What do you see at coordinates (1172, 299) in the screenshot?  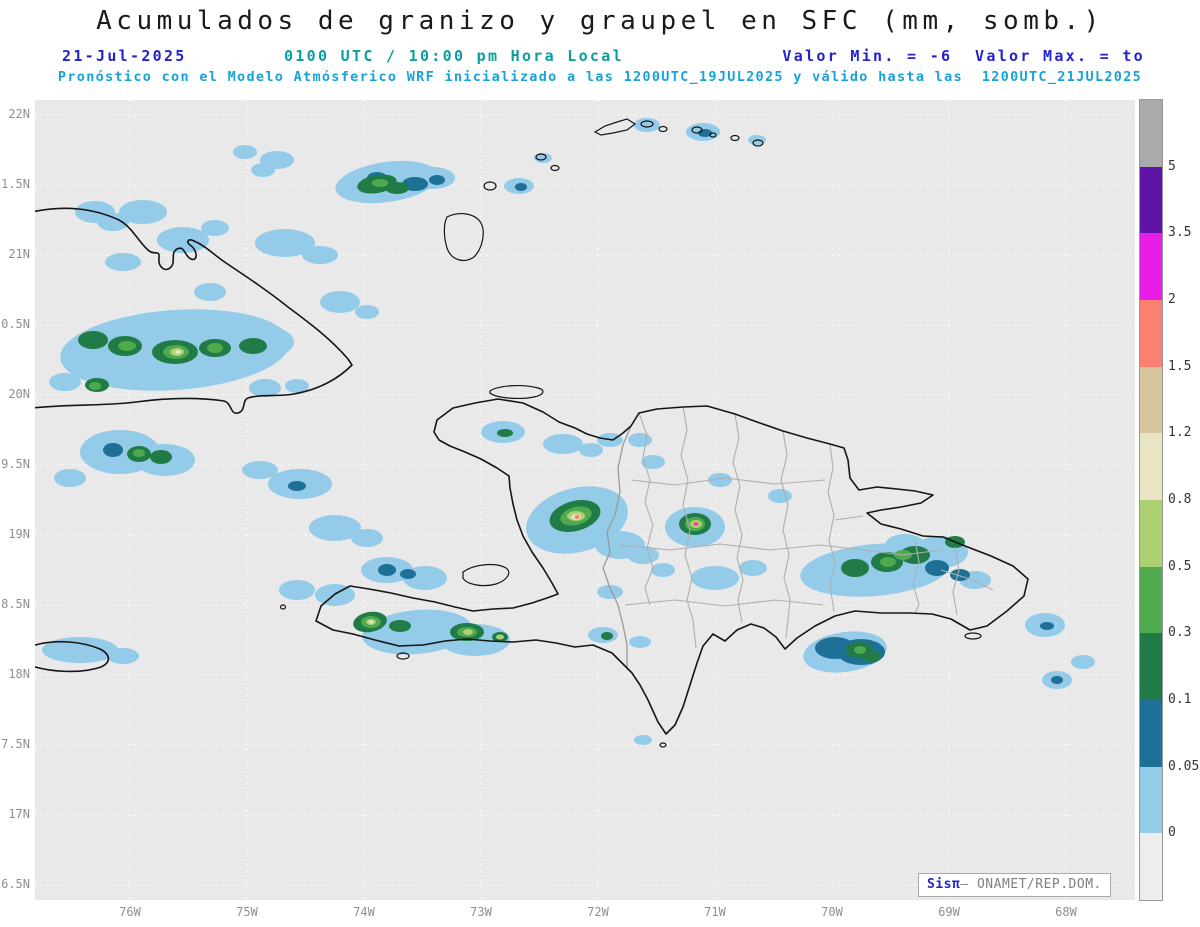 I see `colorbar-tick-label: 2` at bounding box center [1172, 299].